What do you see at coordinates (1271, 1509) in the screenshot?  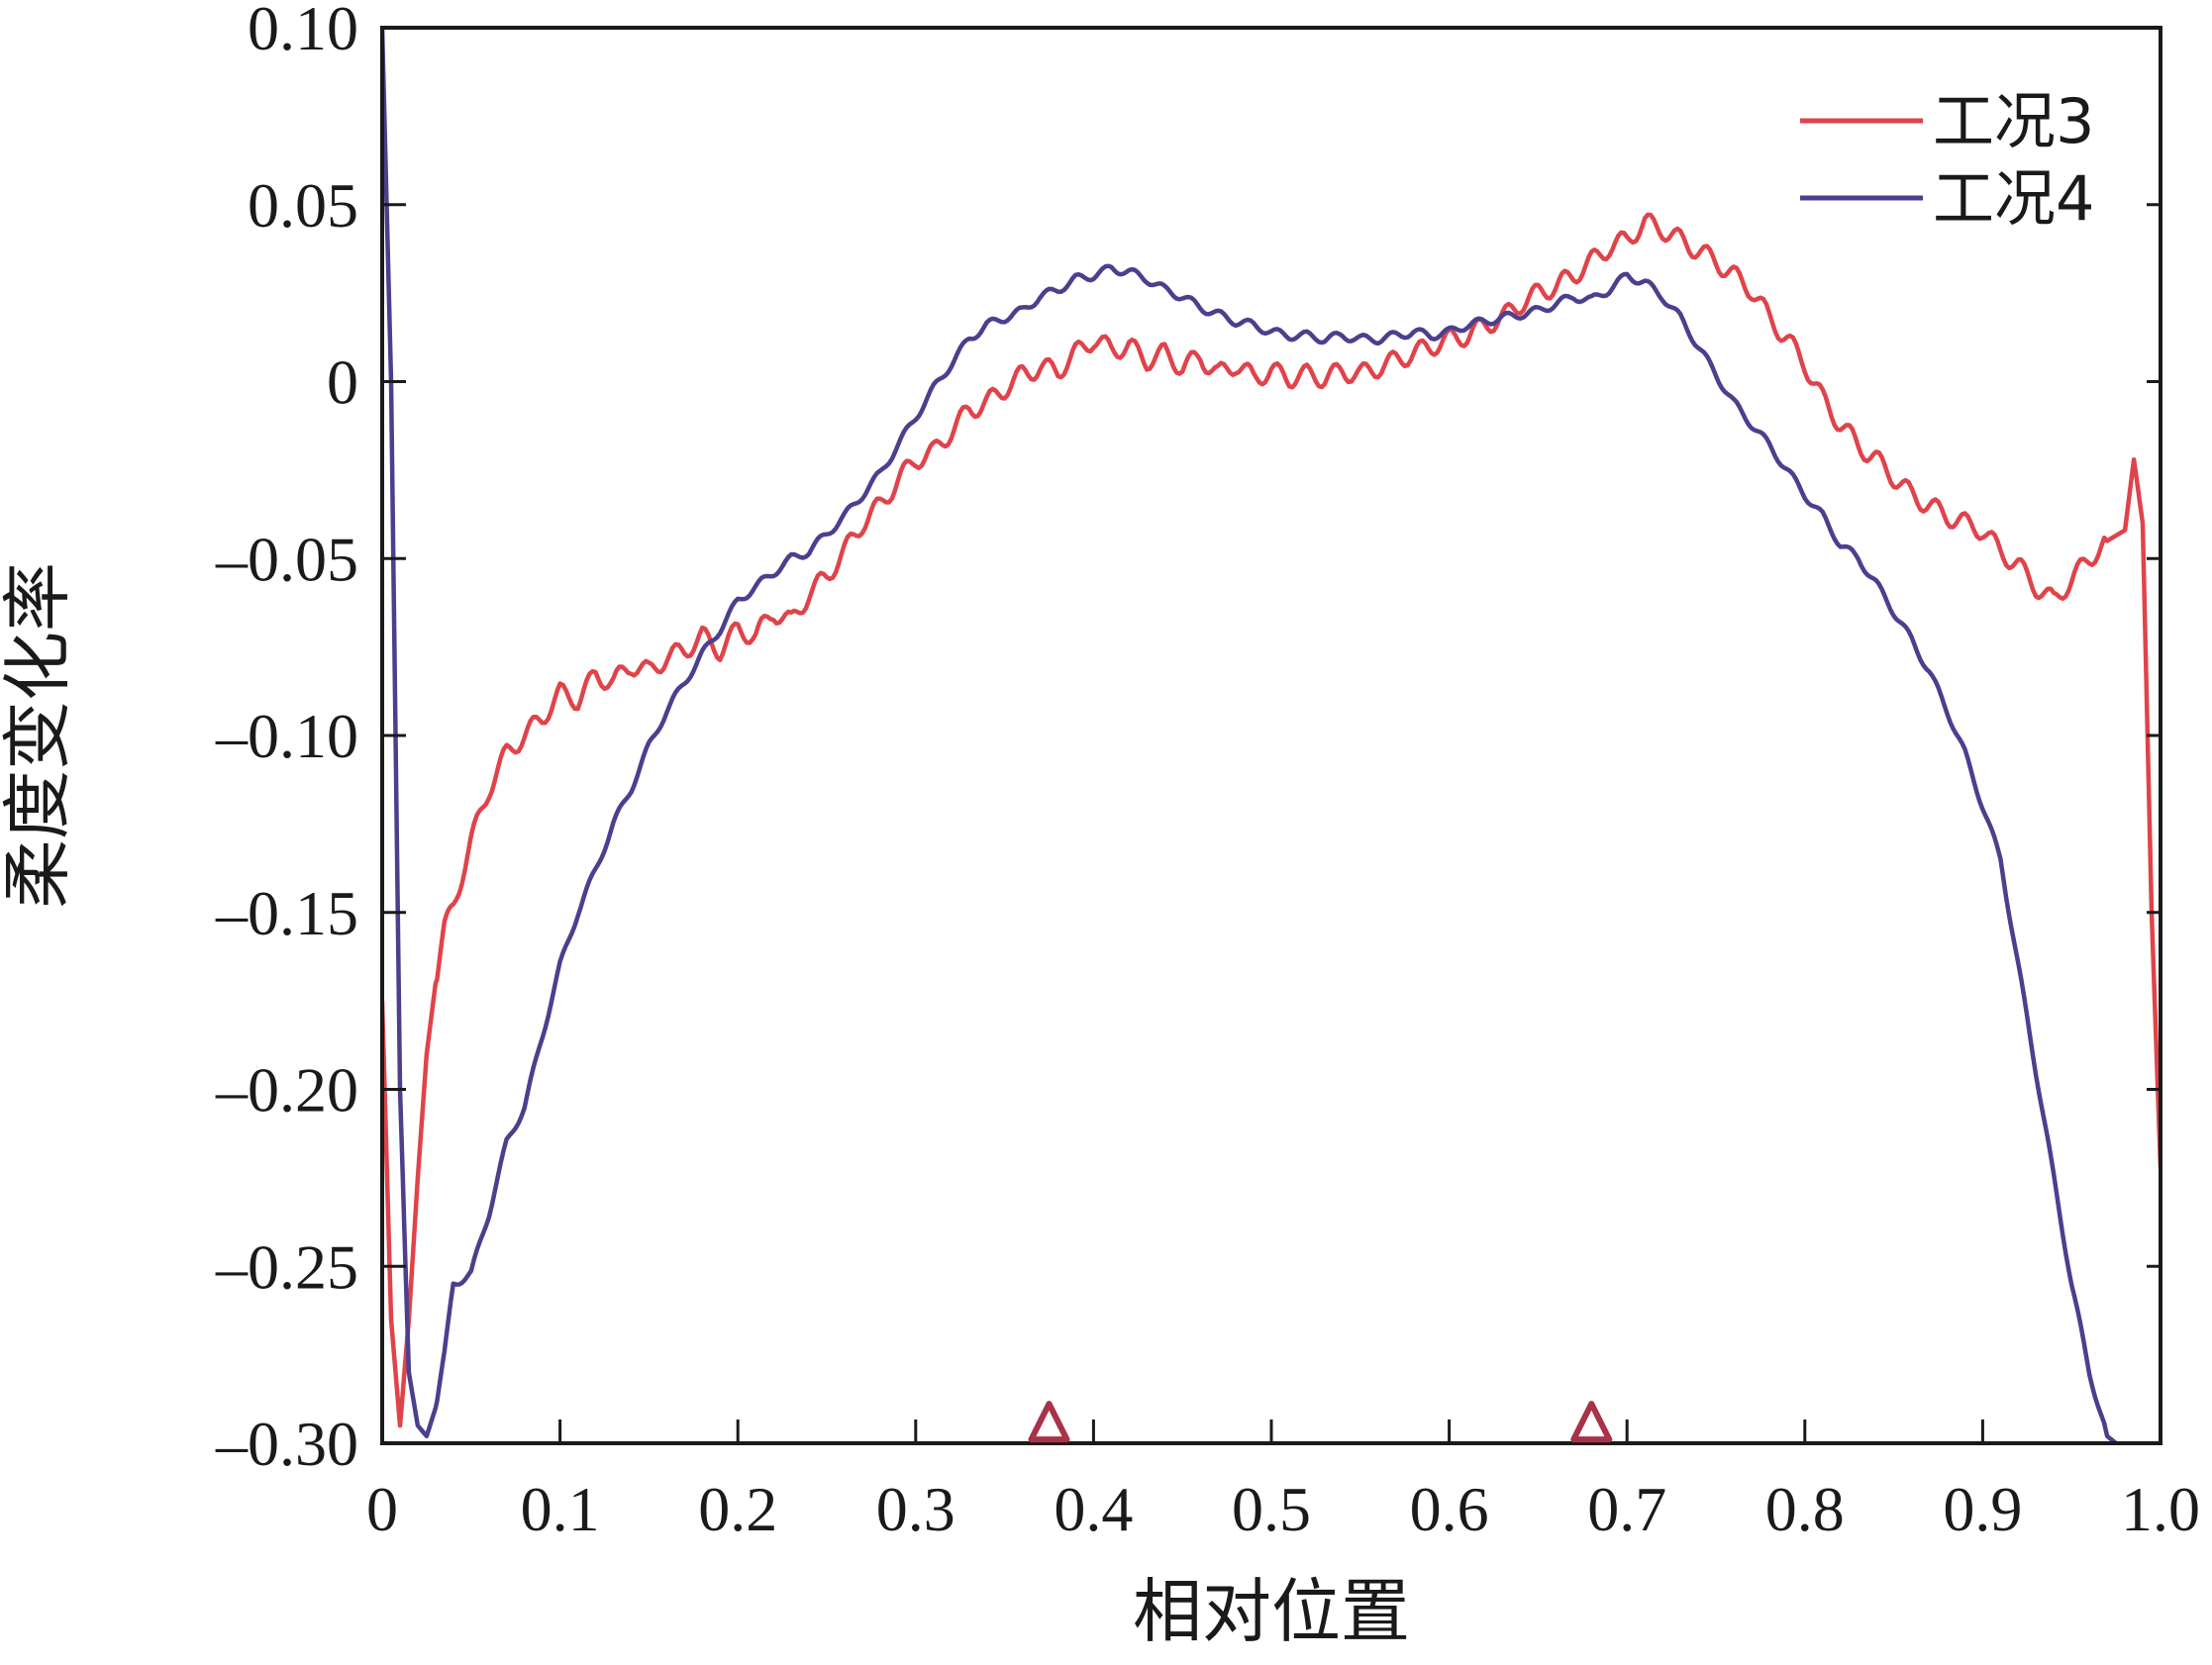 I see `x-tick-label: 0.5` at bounding box center [1271, 1509].